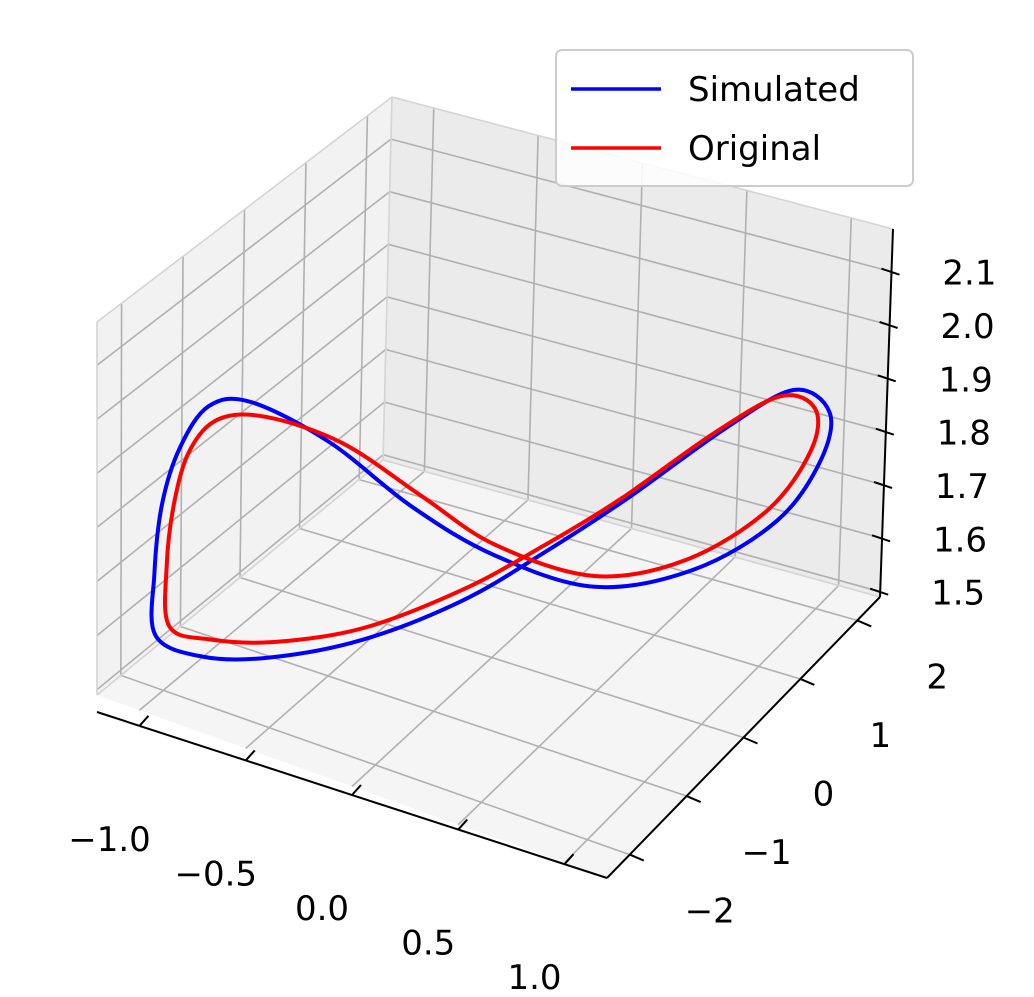  What do you see at coordinates (322, 909) in the screenshot?
I see `x-tick-label: 0.0` at bounding box center [322, 909].